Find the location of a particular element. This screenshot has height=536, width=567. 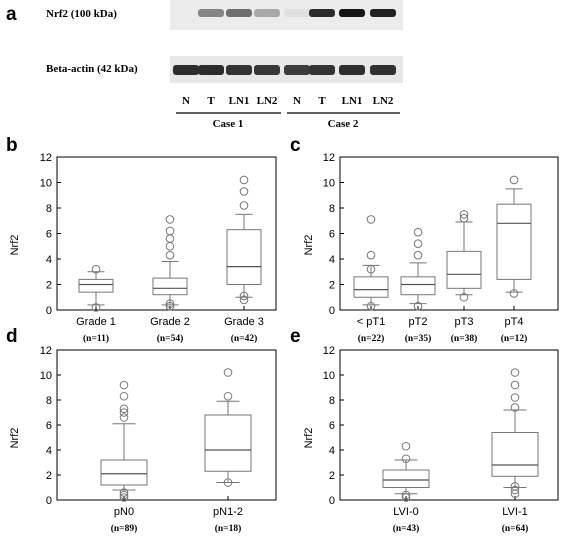

sample-size-label: (n=42) is located at coordinates (244, 338).